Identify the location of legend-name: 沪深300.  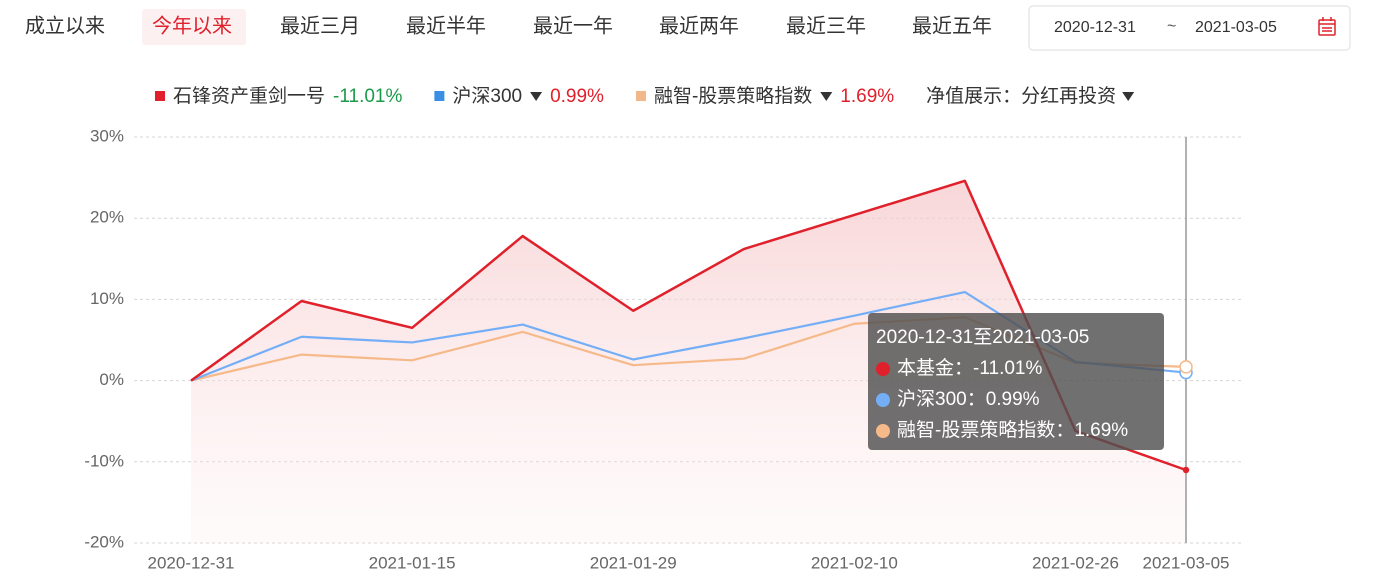
(487, 96).